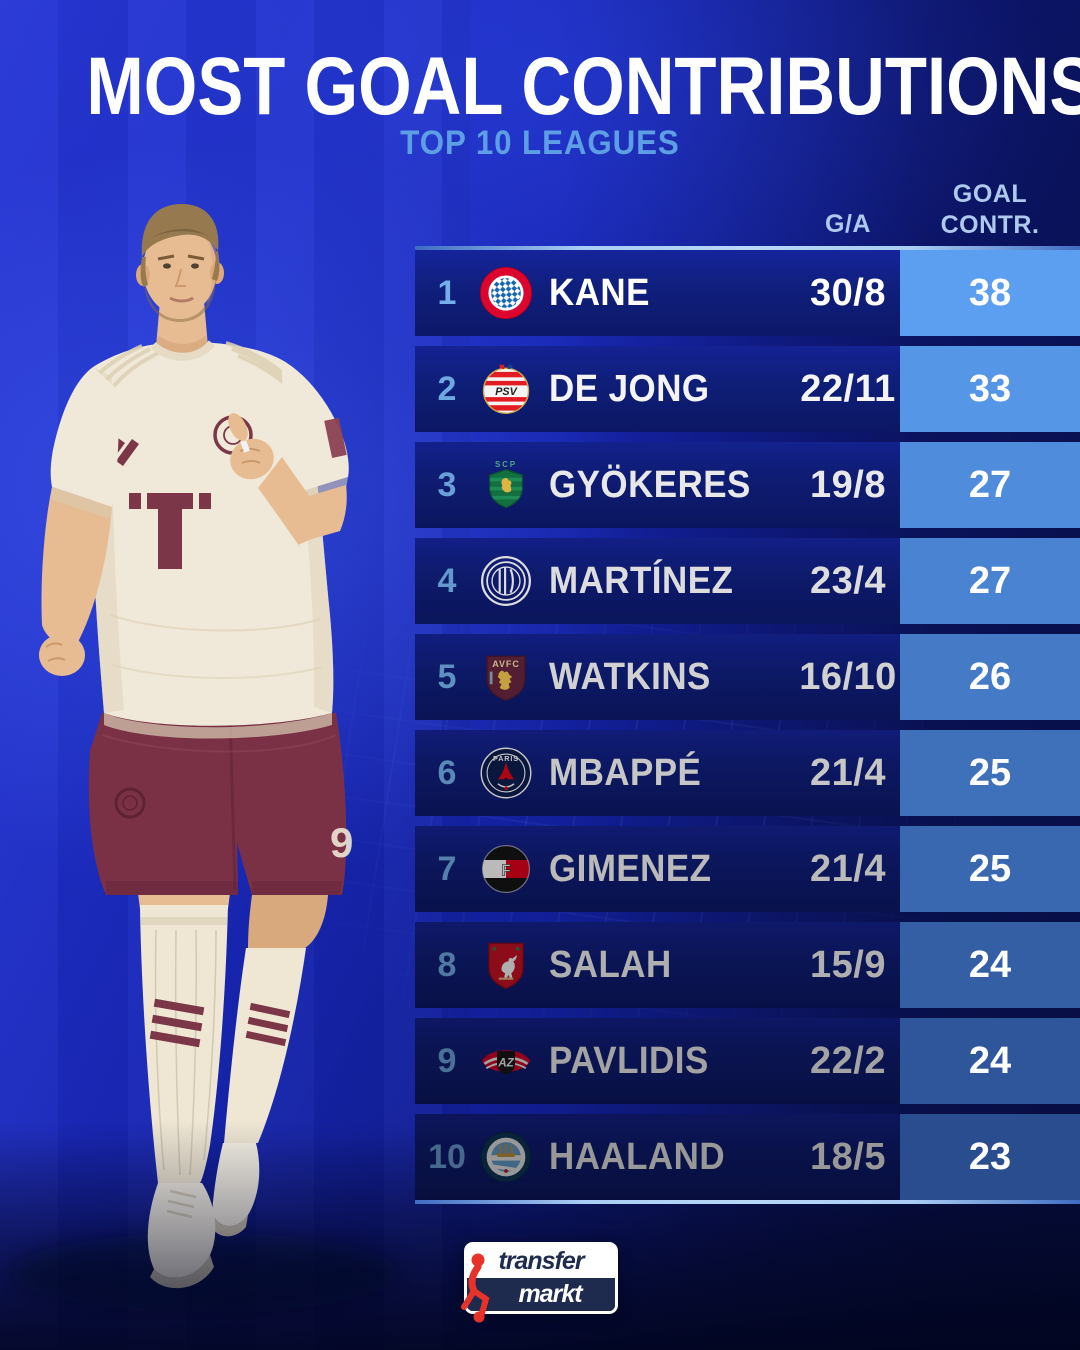 Image resolution: width=1080 pixels, height=1350 pixels. What do you see at coordinates (629, 388) in the screenshot?
I see `player-name: DE JONG` at bounding box center [629, 388].